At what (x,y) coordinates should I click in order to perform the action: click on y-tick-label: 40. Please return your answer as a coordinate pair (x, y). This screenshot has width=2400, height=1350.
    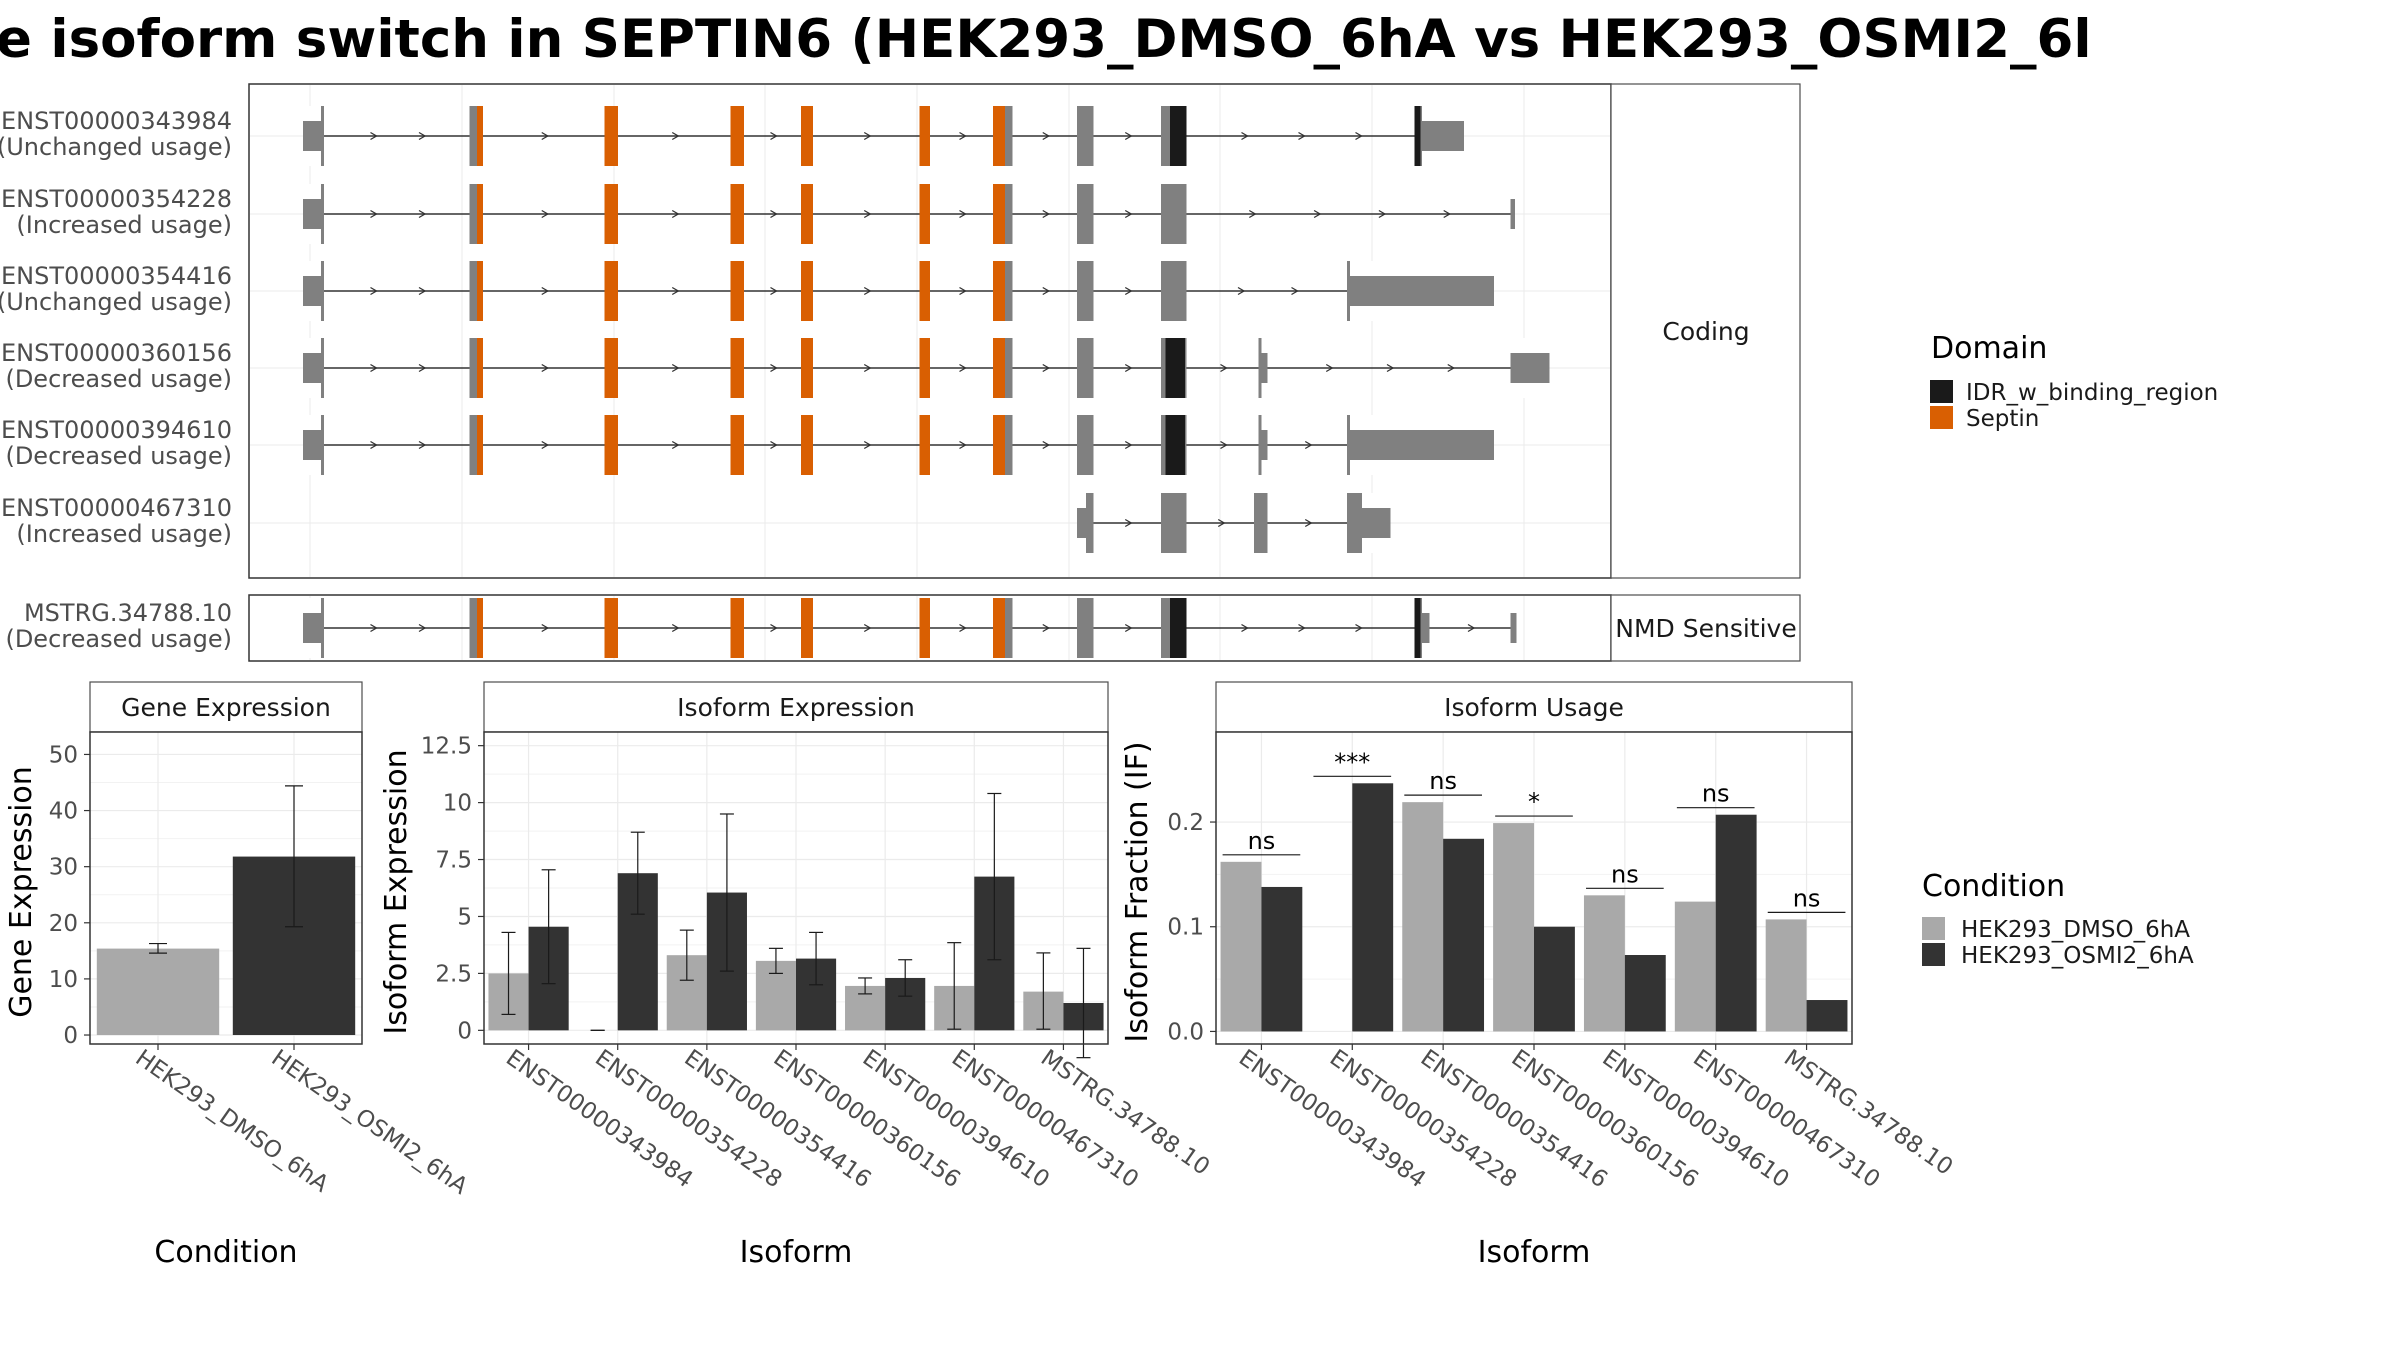
    Looking at the image, I should click on (63, 812).